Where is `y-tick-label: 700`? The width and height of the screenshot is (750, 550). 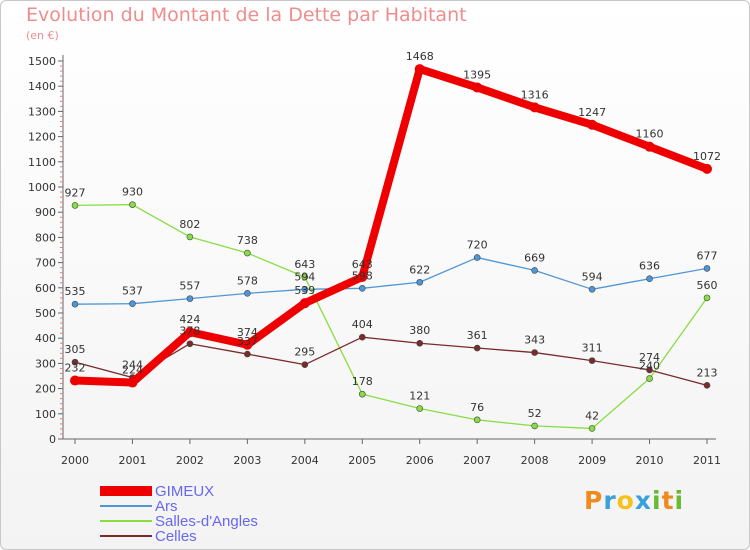
y-tick-label: 700 is located at coordinates (45, 263).